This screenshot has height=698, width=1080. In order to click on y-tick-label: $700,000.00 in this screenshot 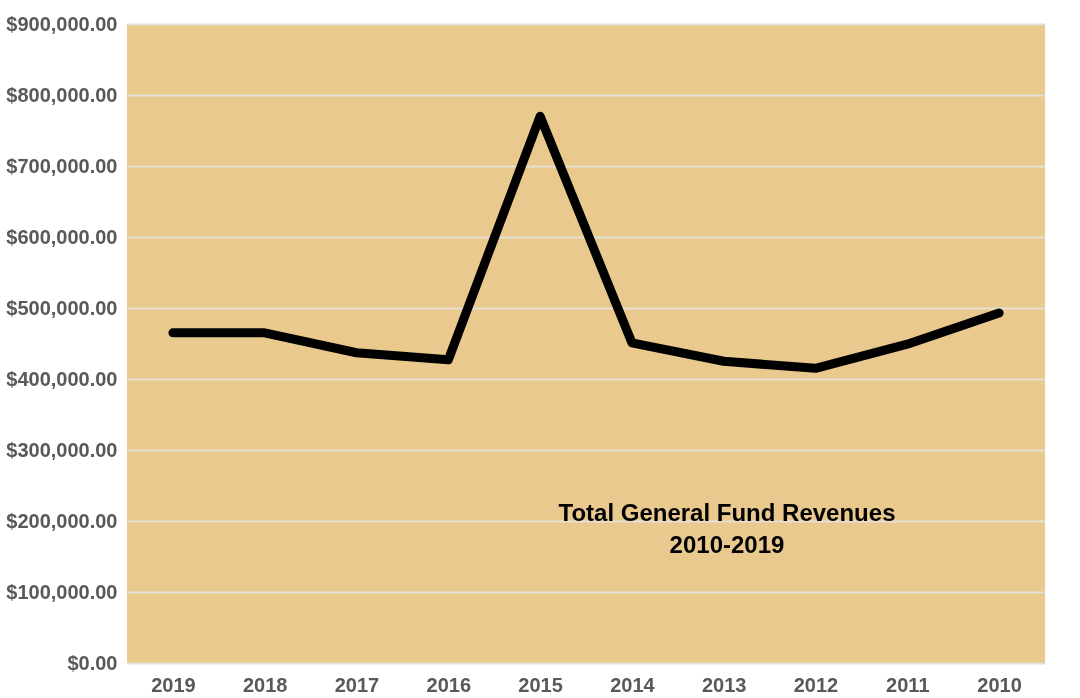, I will do `click(62, 165)`.